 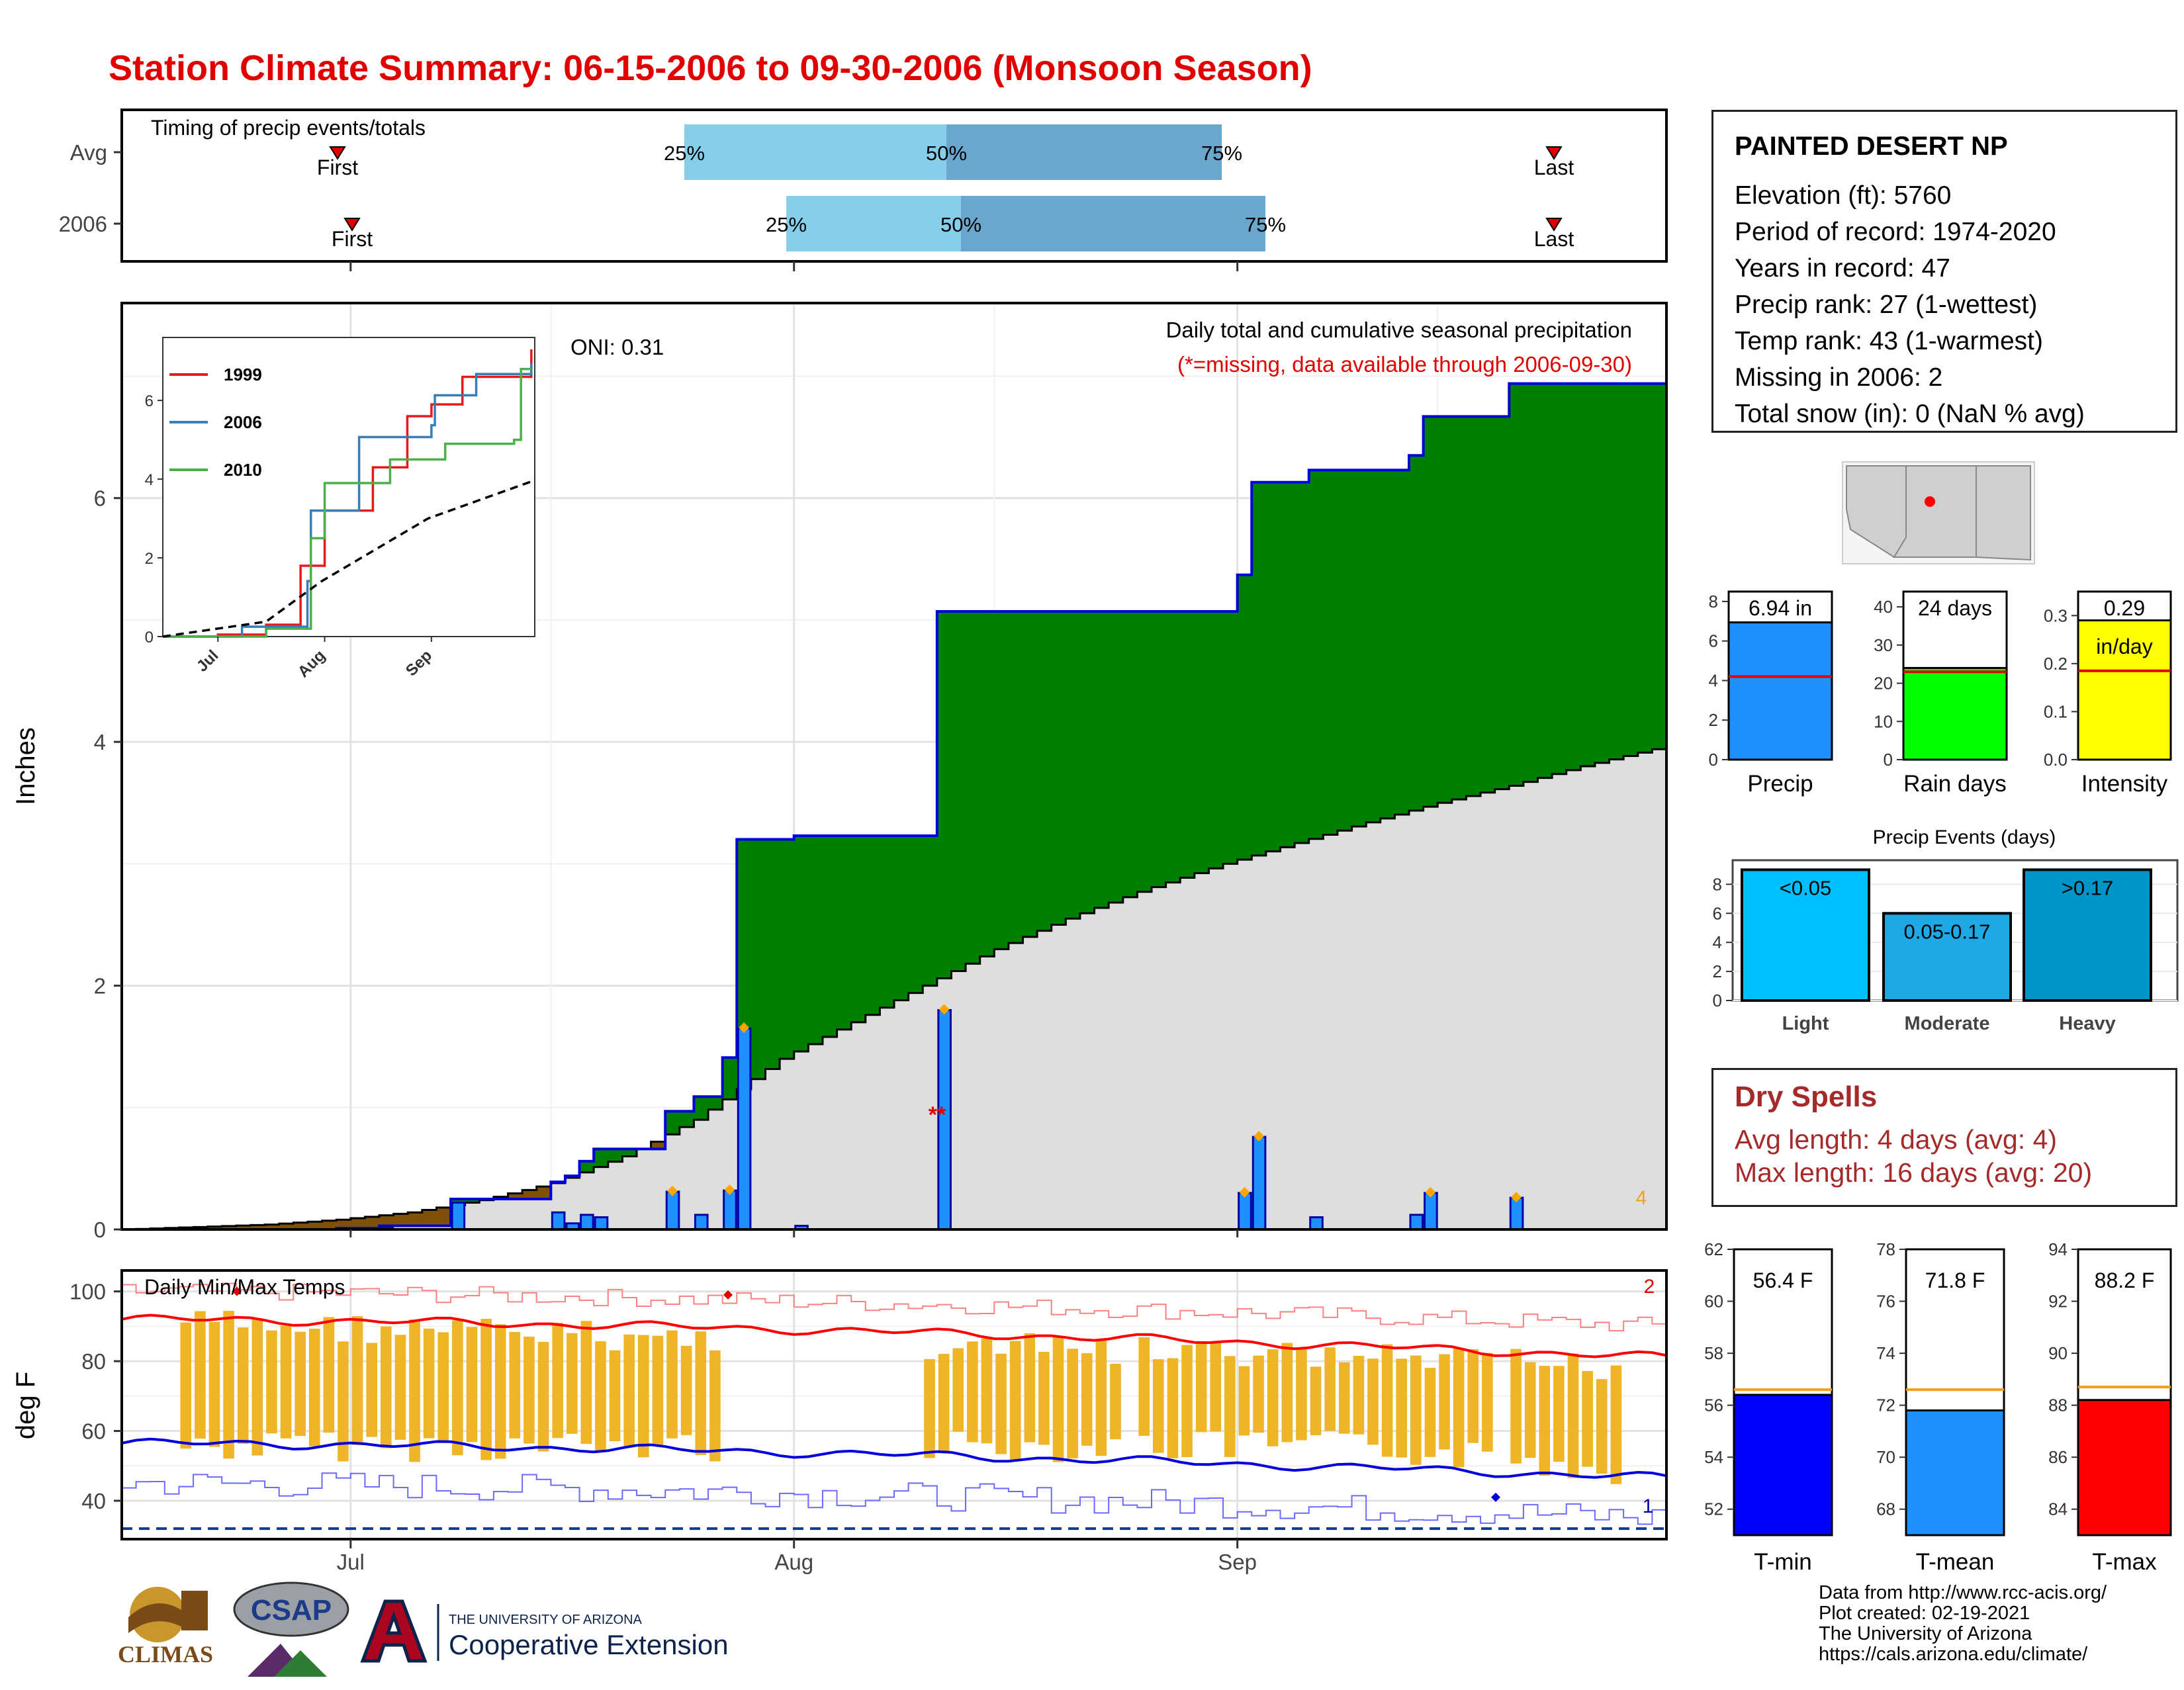 What do you see at coordinates (1649, 1506) in the screenshot?
I see `tmin-count-label: 1` at bounding box center [1649, 1506].